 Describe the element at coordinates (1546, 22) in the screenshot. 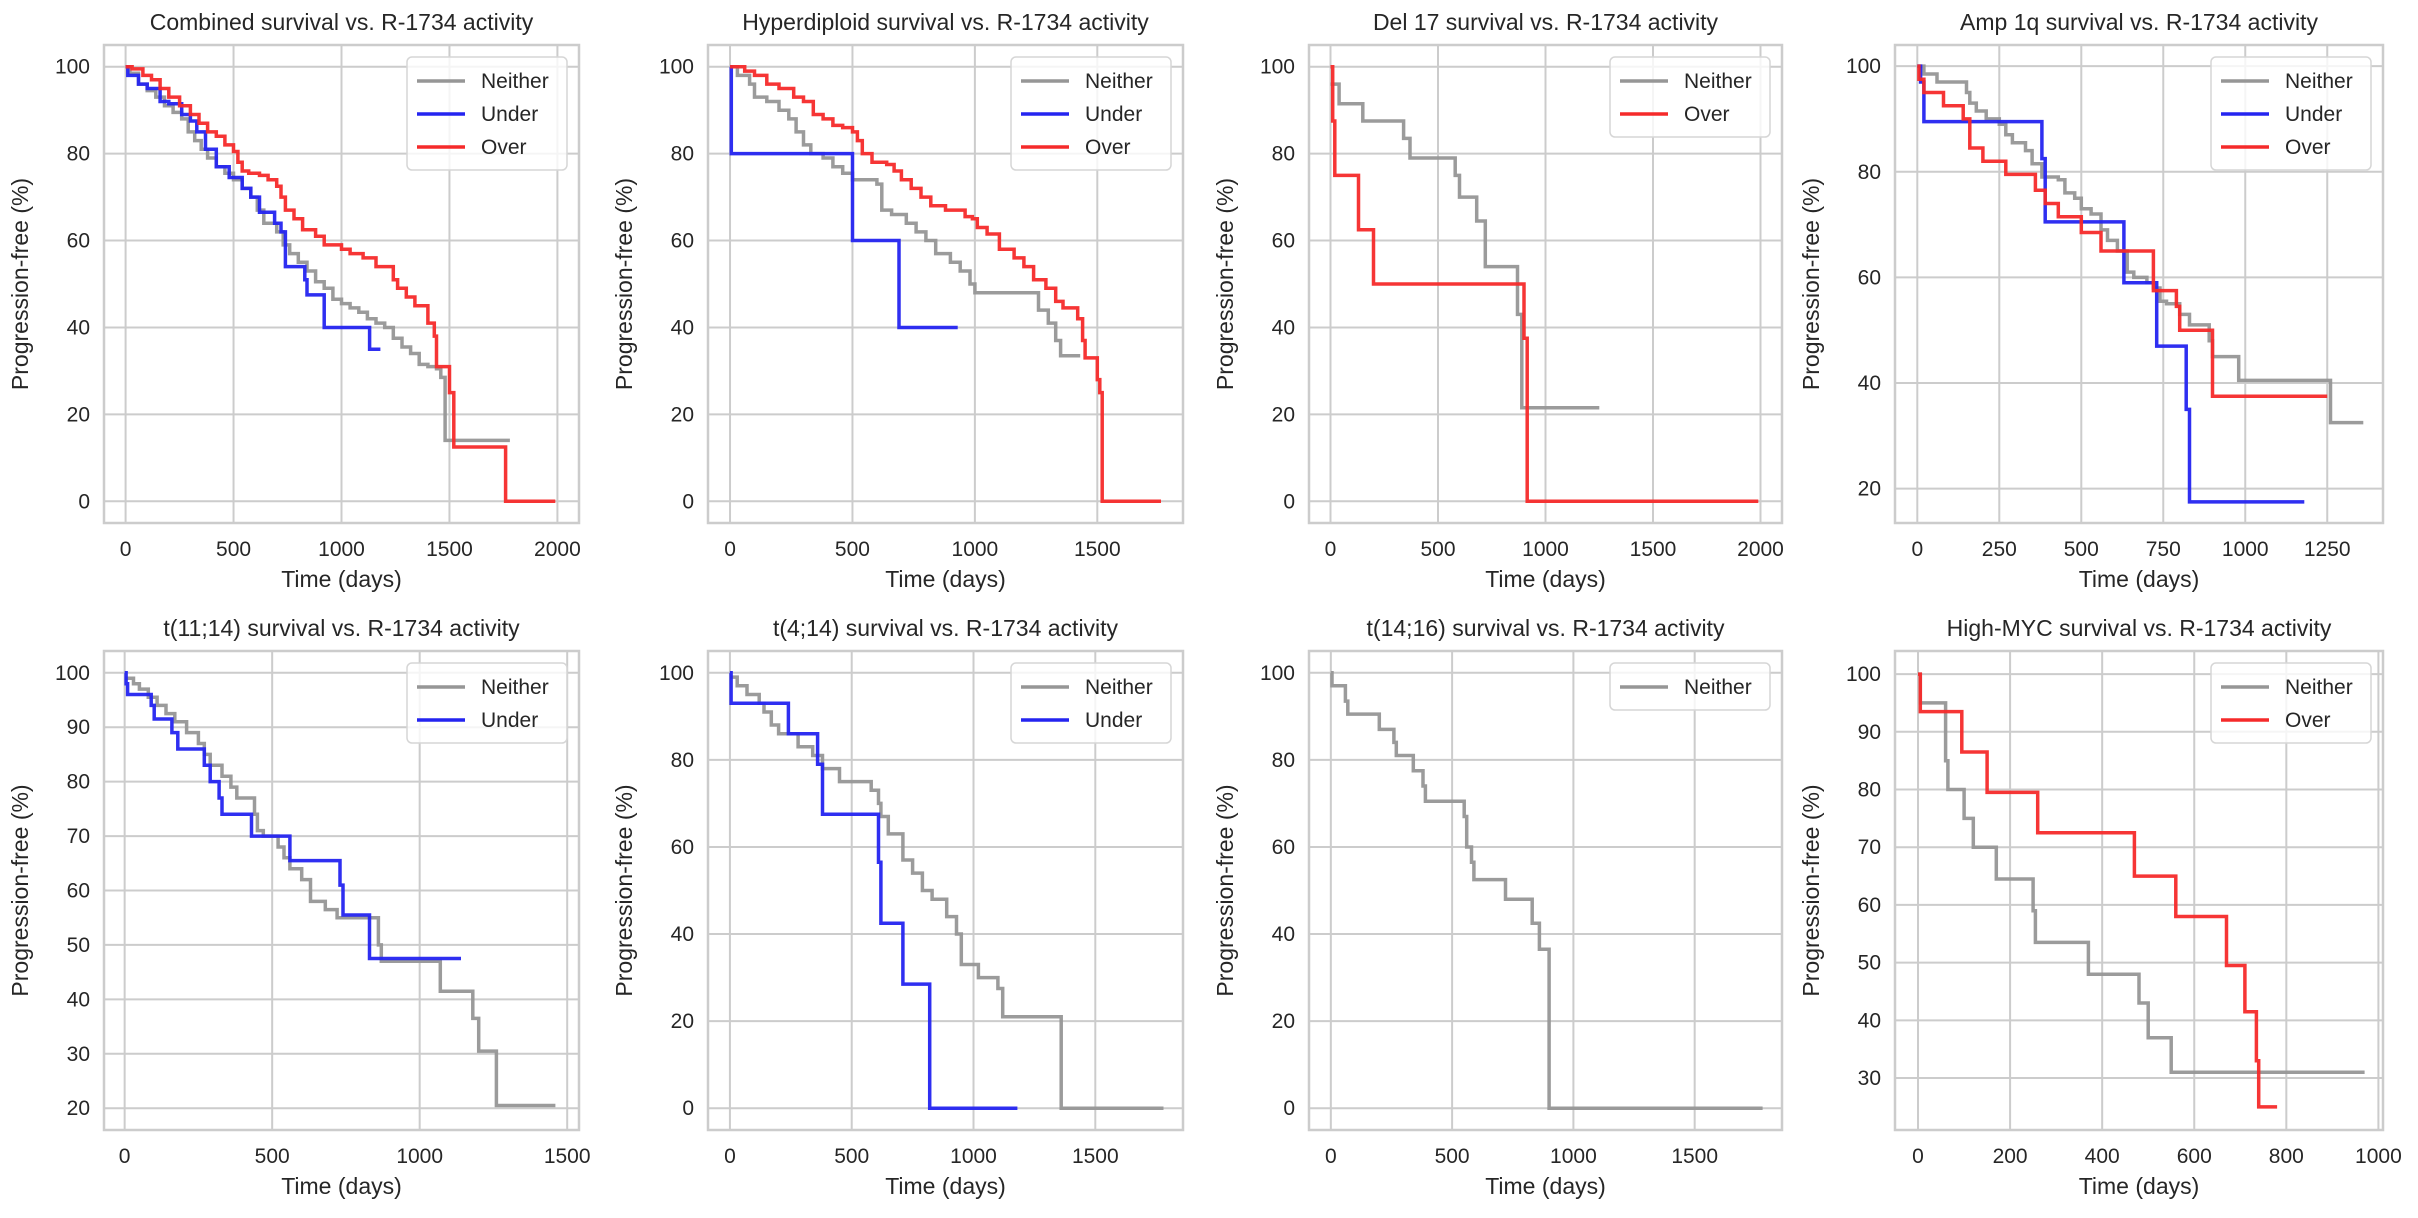

I see `chart-title: Del 17 survival vs. R-1734 activity` at that location.